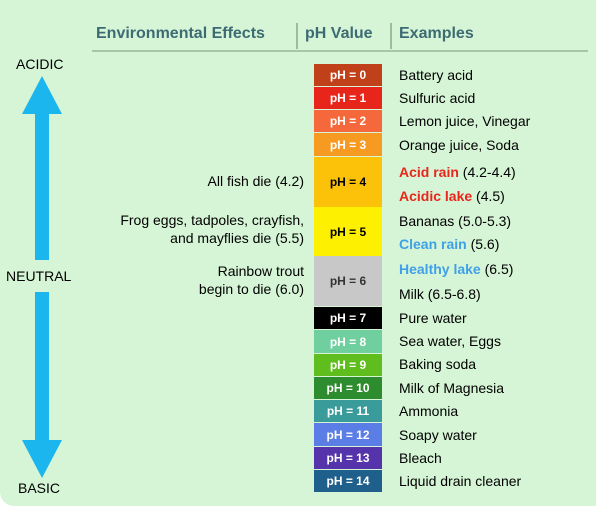 The height and width of the screenshot is (506, 596). I want to click on healthy-lake-label: Healthy lake, so click(440, 269).